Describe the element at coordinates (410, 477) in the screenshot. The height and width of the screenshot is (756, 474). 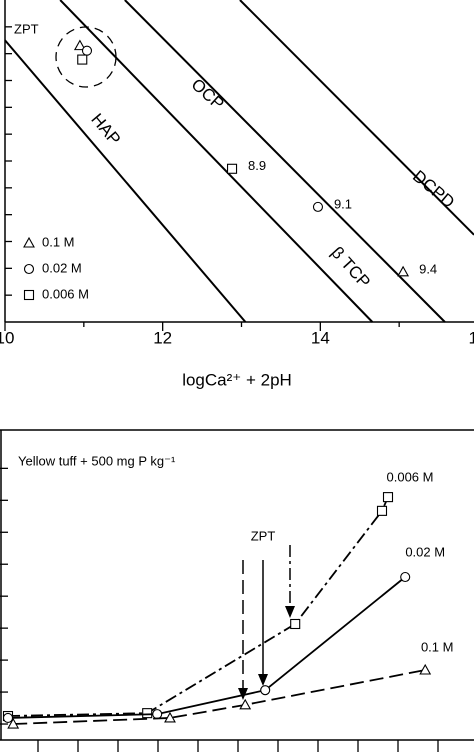
I see `series-label: 0.006 M` at that location.